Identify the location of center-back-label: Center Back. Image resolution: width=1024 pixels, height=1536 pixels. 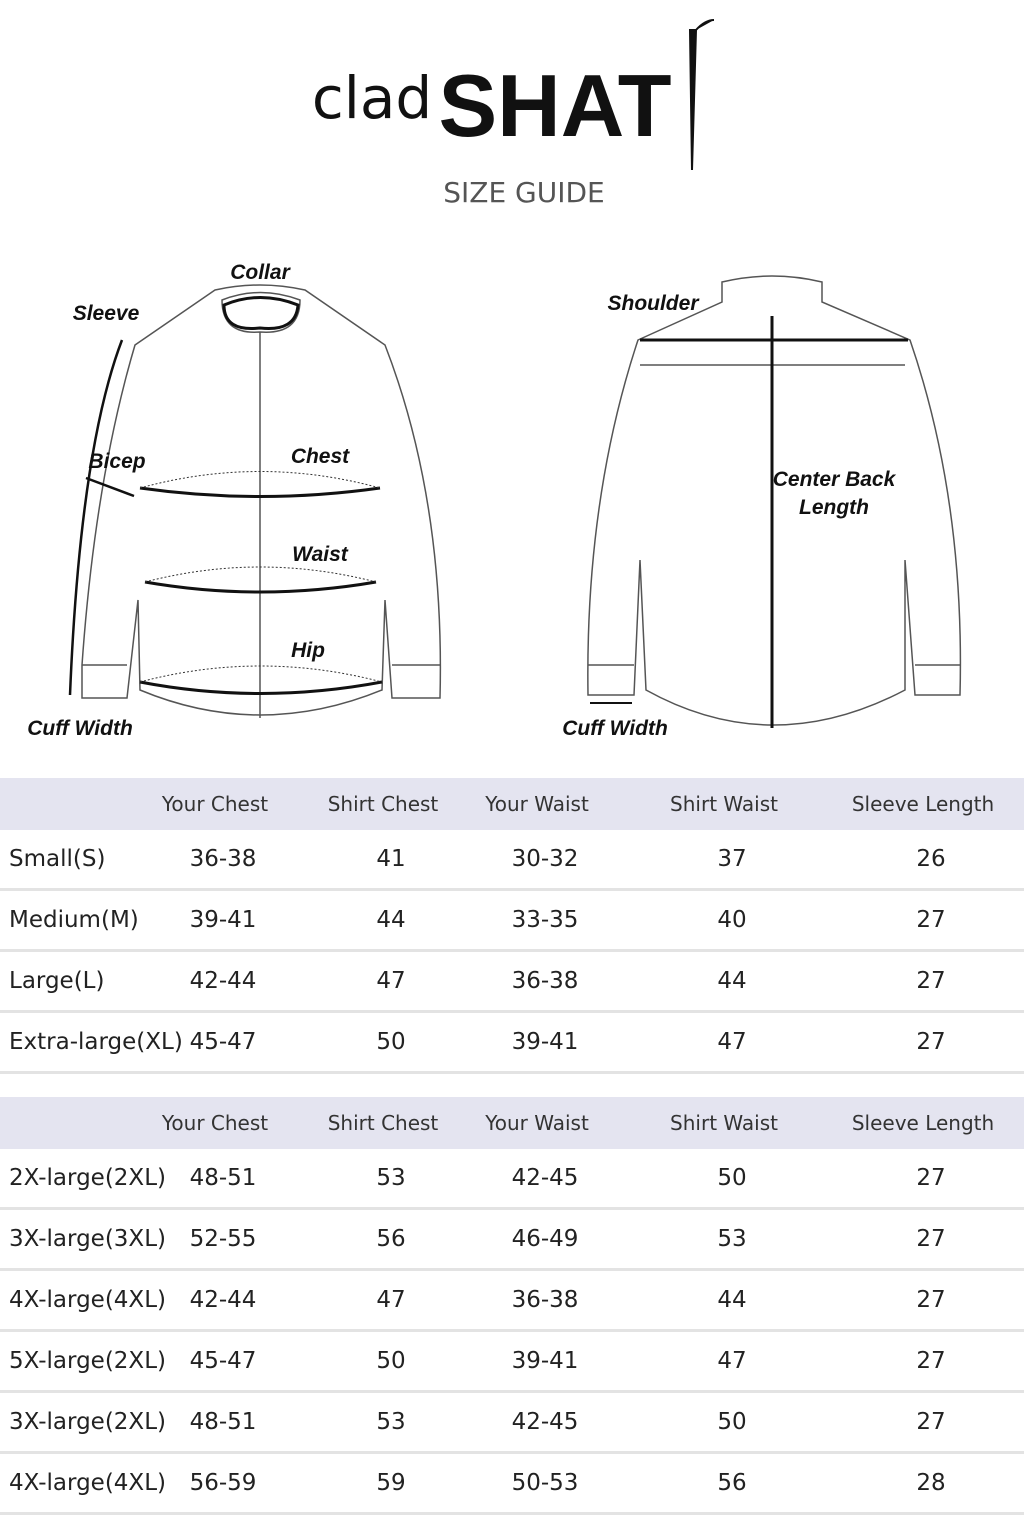
(835, 479).